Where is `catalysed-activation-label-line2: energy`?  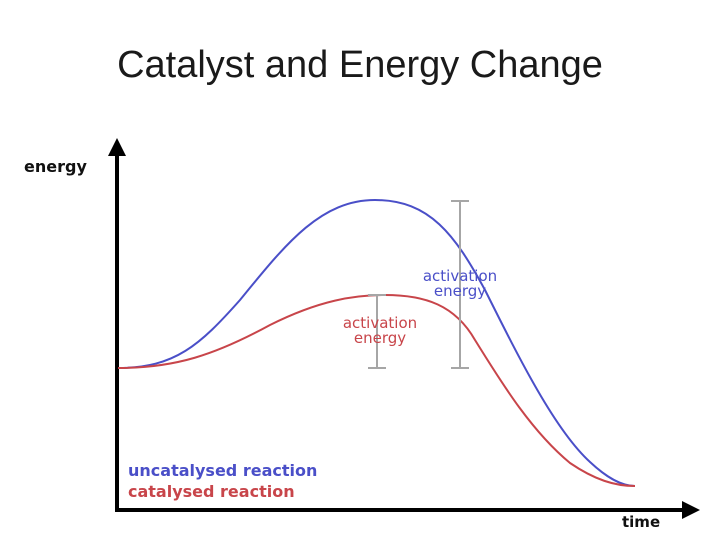 catalysed-activation-label-line2: energy is located at coordinates (380, 338).